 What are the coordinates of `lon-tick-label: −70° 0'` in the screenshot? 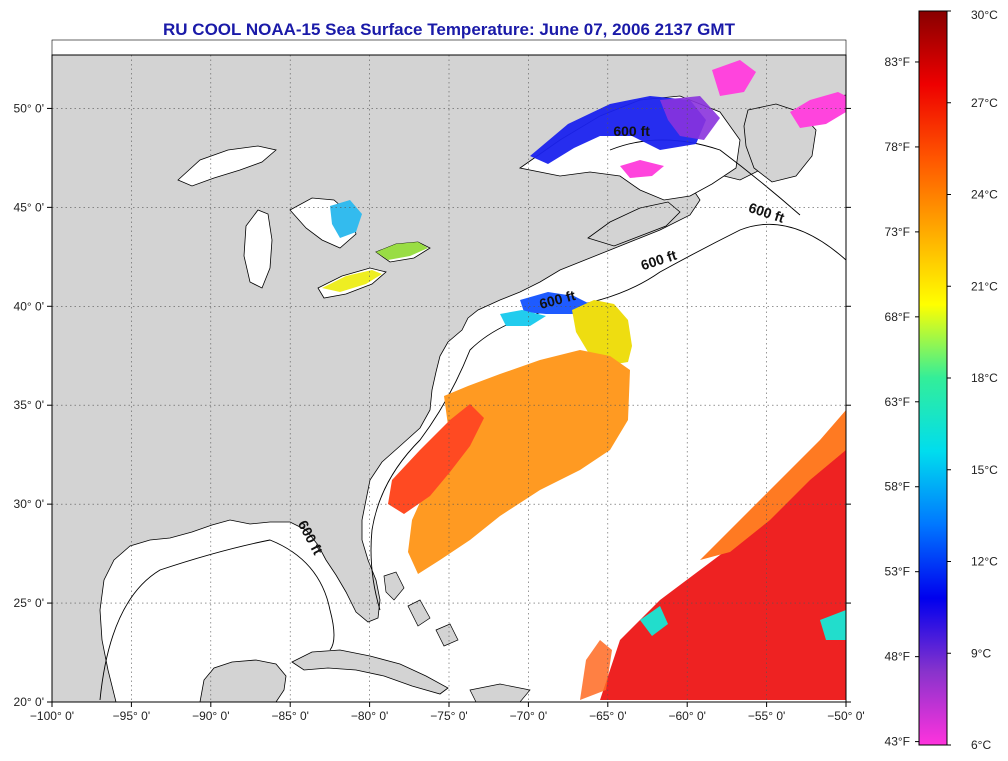 It's located at (528, 716).